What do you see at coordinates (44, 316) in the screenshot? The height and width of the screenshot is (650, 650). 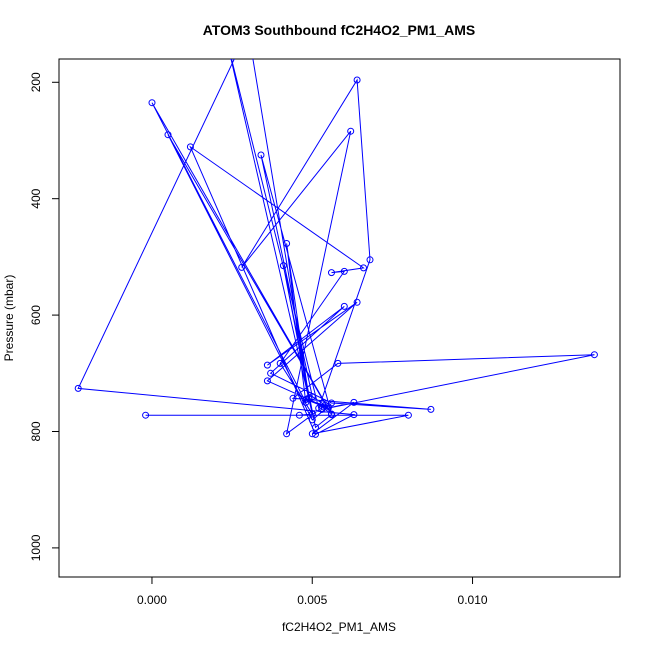 I see `y-axis: 200 400 600 800 1000` at bounding box center [44, 316].